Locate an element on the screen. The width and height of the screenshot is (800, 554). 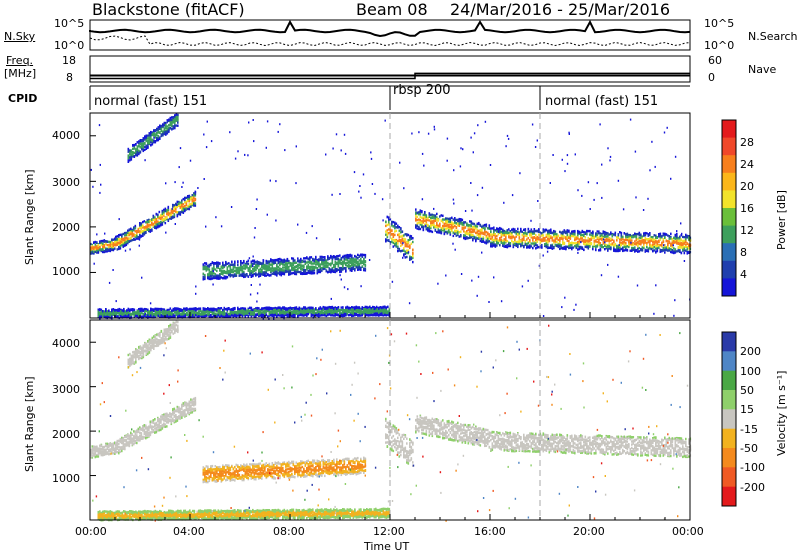
nave-tick-low: 0 is located at coordinates (711, 77).